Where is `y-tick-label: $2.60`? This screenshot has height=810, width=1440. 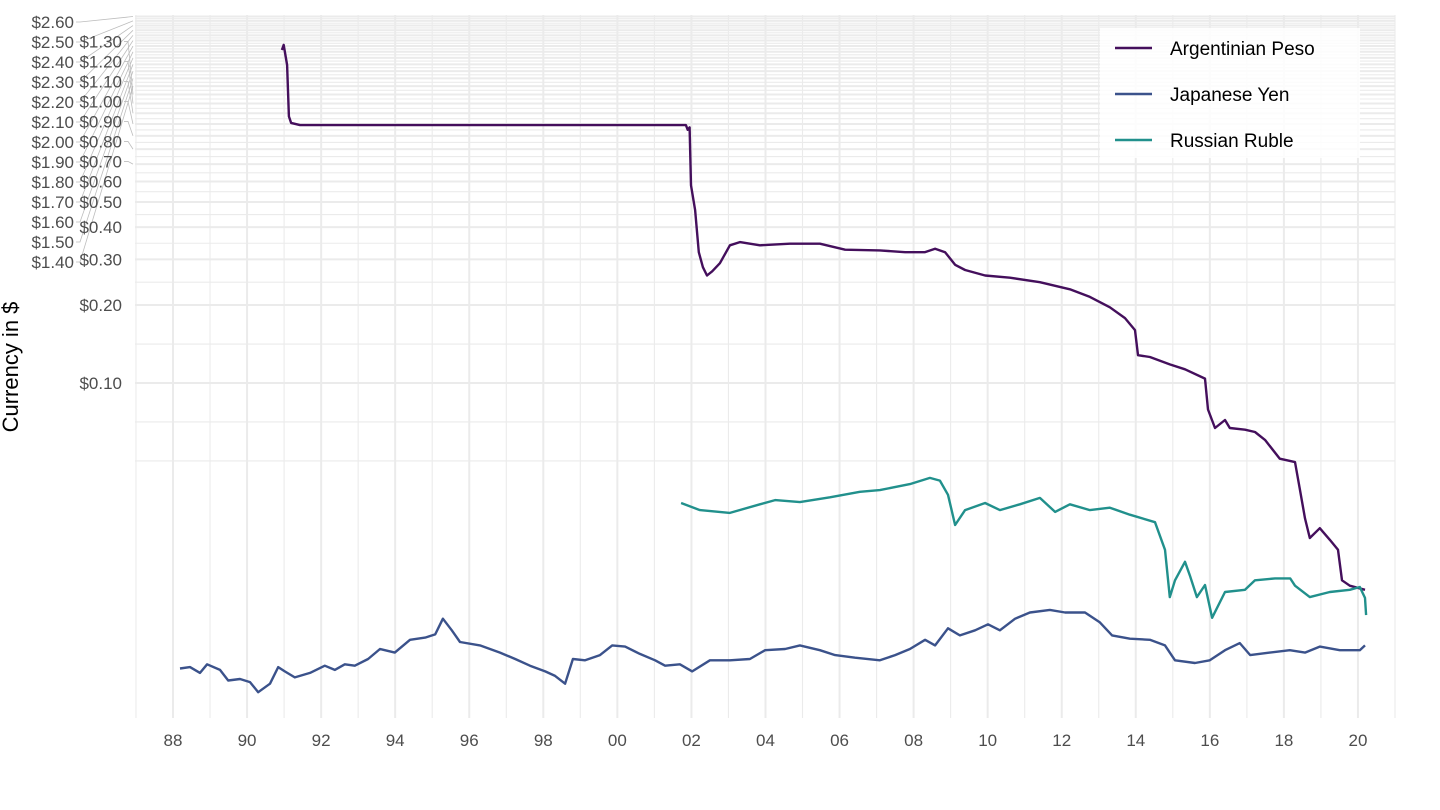
y-tick-label: $2.60 is located at coordinates (52, 22).